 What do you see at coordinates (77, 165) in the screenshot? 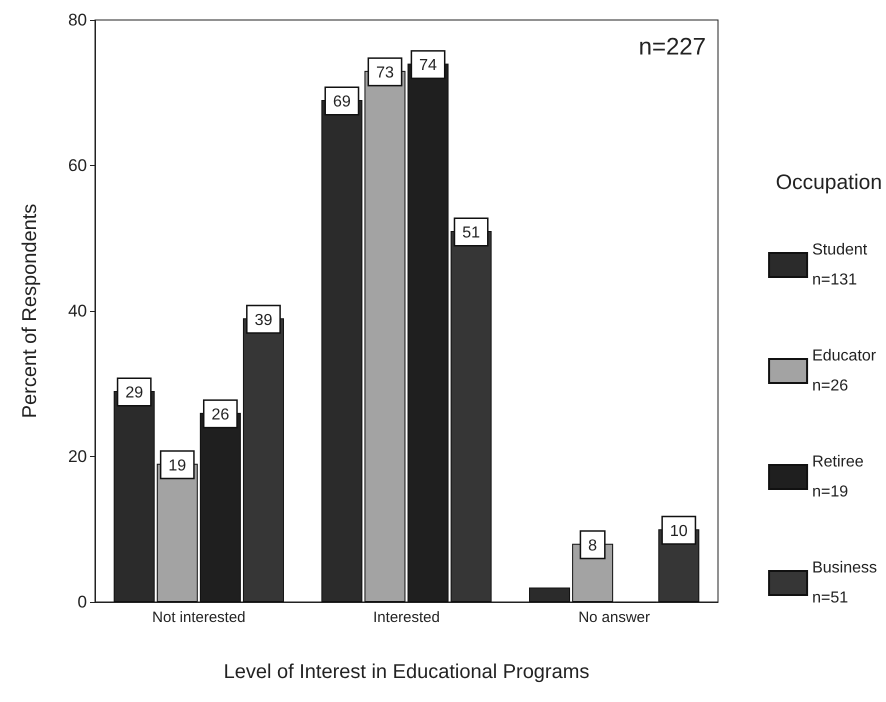
I see `y-tick-label: 60` at bounding box center [77, 165].